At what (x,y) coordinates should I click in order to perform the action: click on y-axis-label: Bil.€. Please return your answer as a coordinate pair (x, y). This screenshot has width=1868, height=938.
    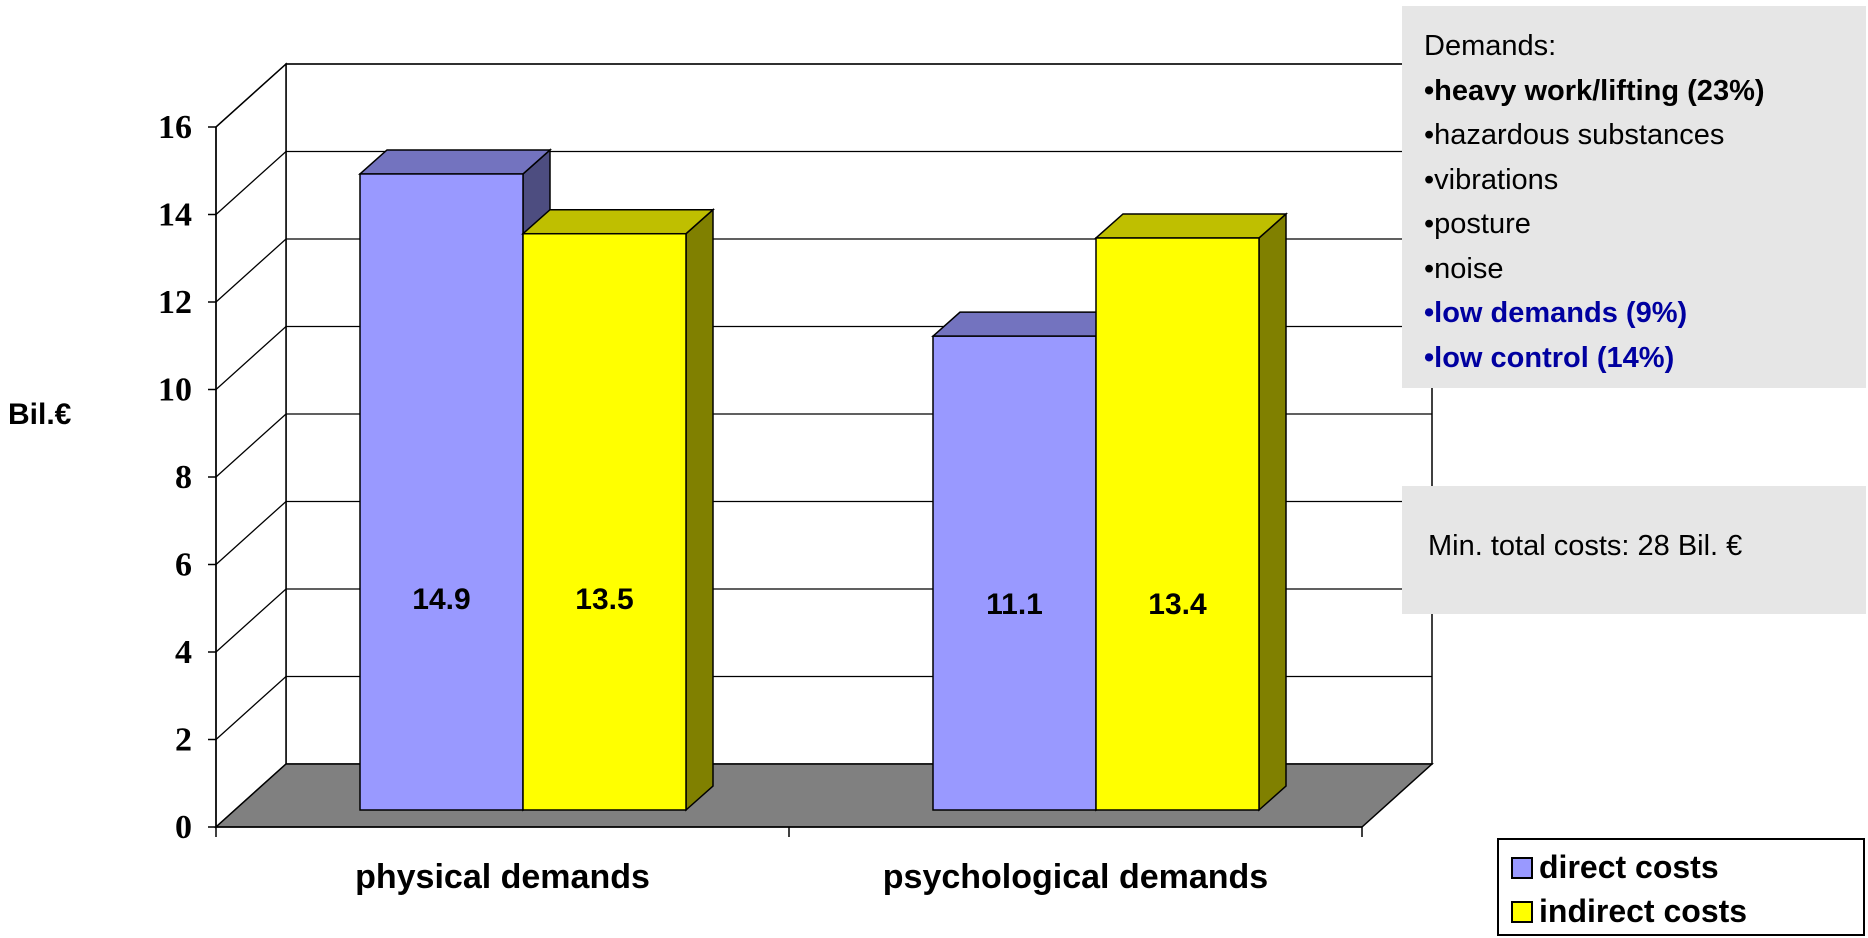
    Looking at the image, I should click on (40, 414).